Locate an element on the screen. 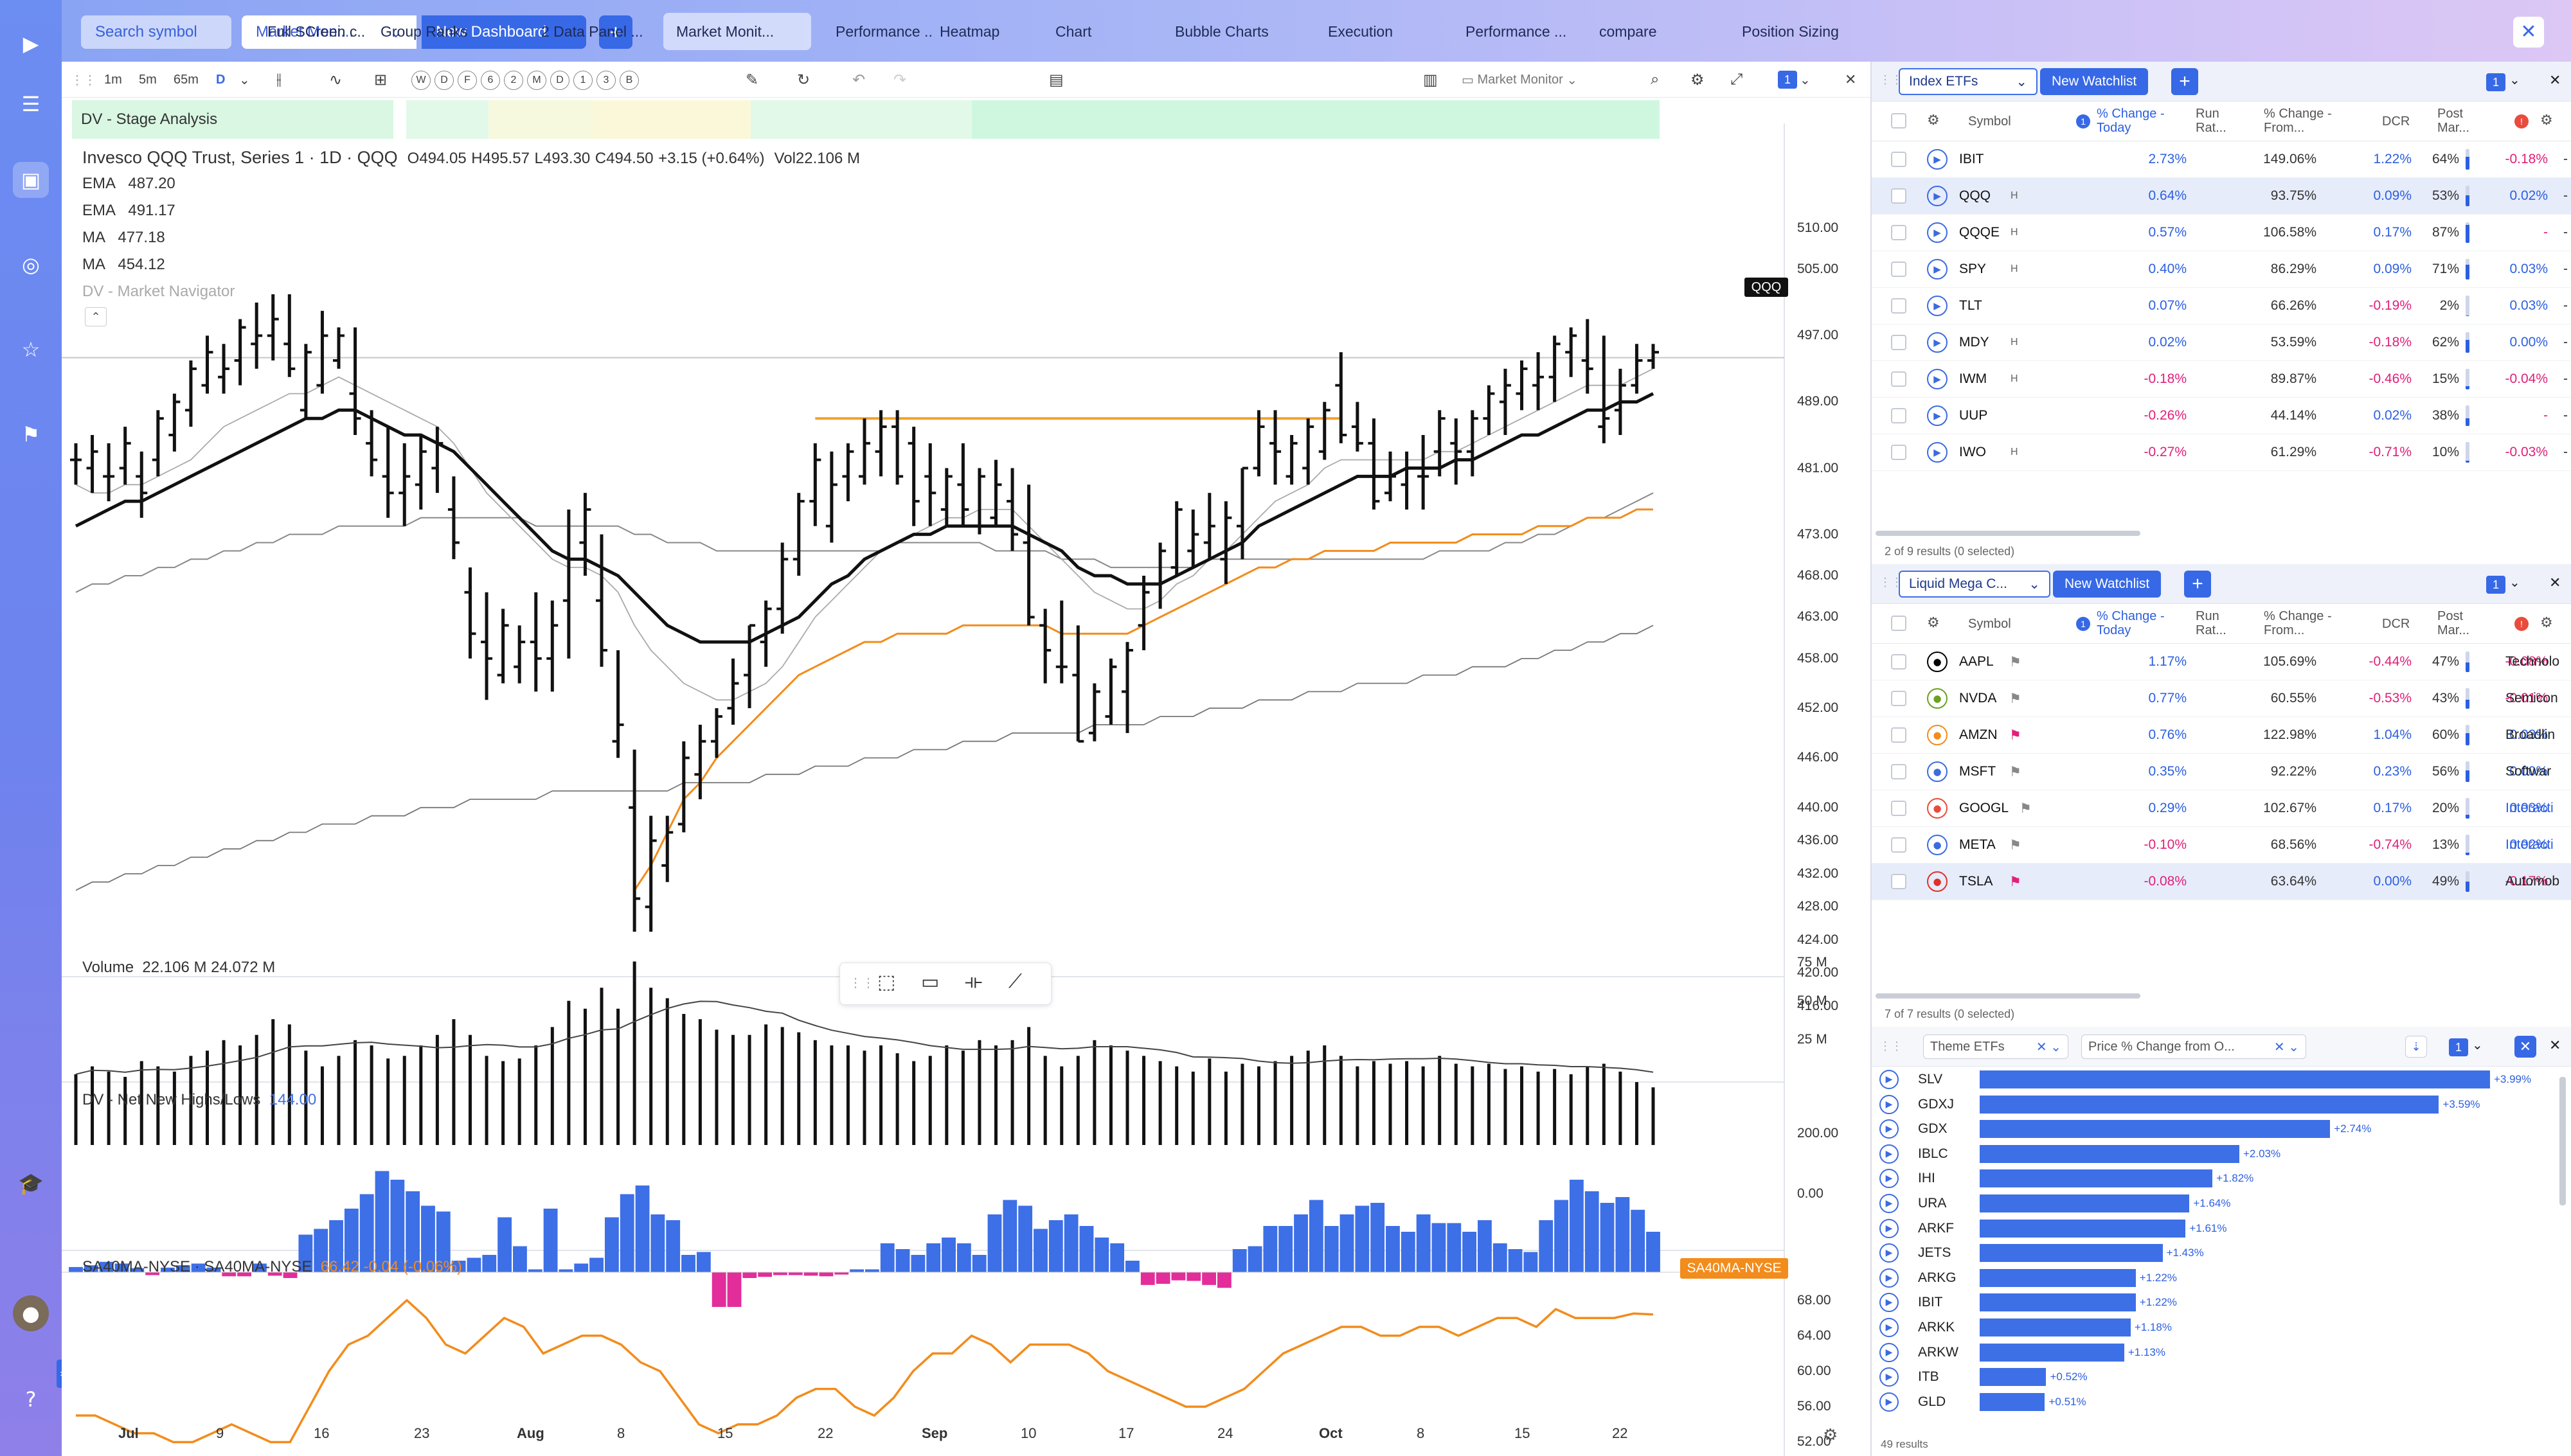 The height and width of the screenshot is (1456, 2571). interval-5m: 5m is located at coordinates (148, 79).